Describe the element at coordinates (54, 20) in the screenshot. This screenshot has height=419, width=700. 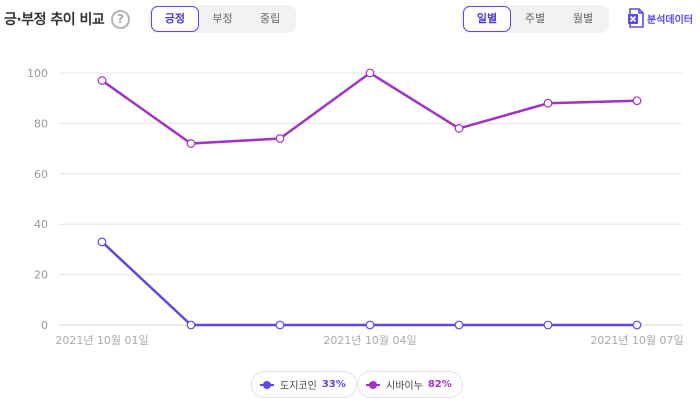
I see `page-title: 긍·부정 추이 비교` at that location.